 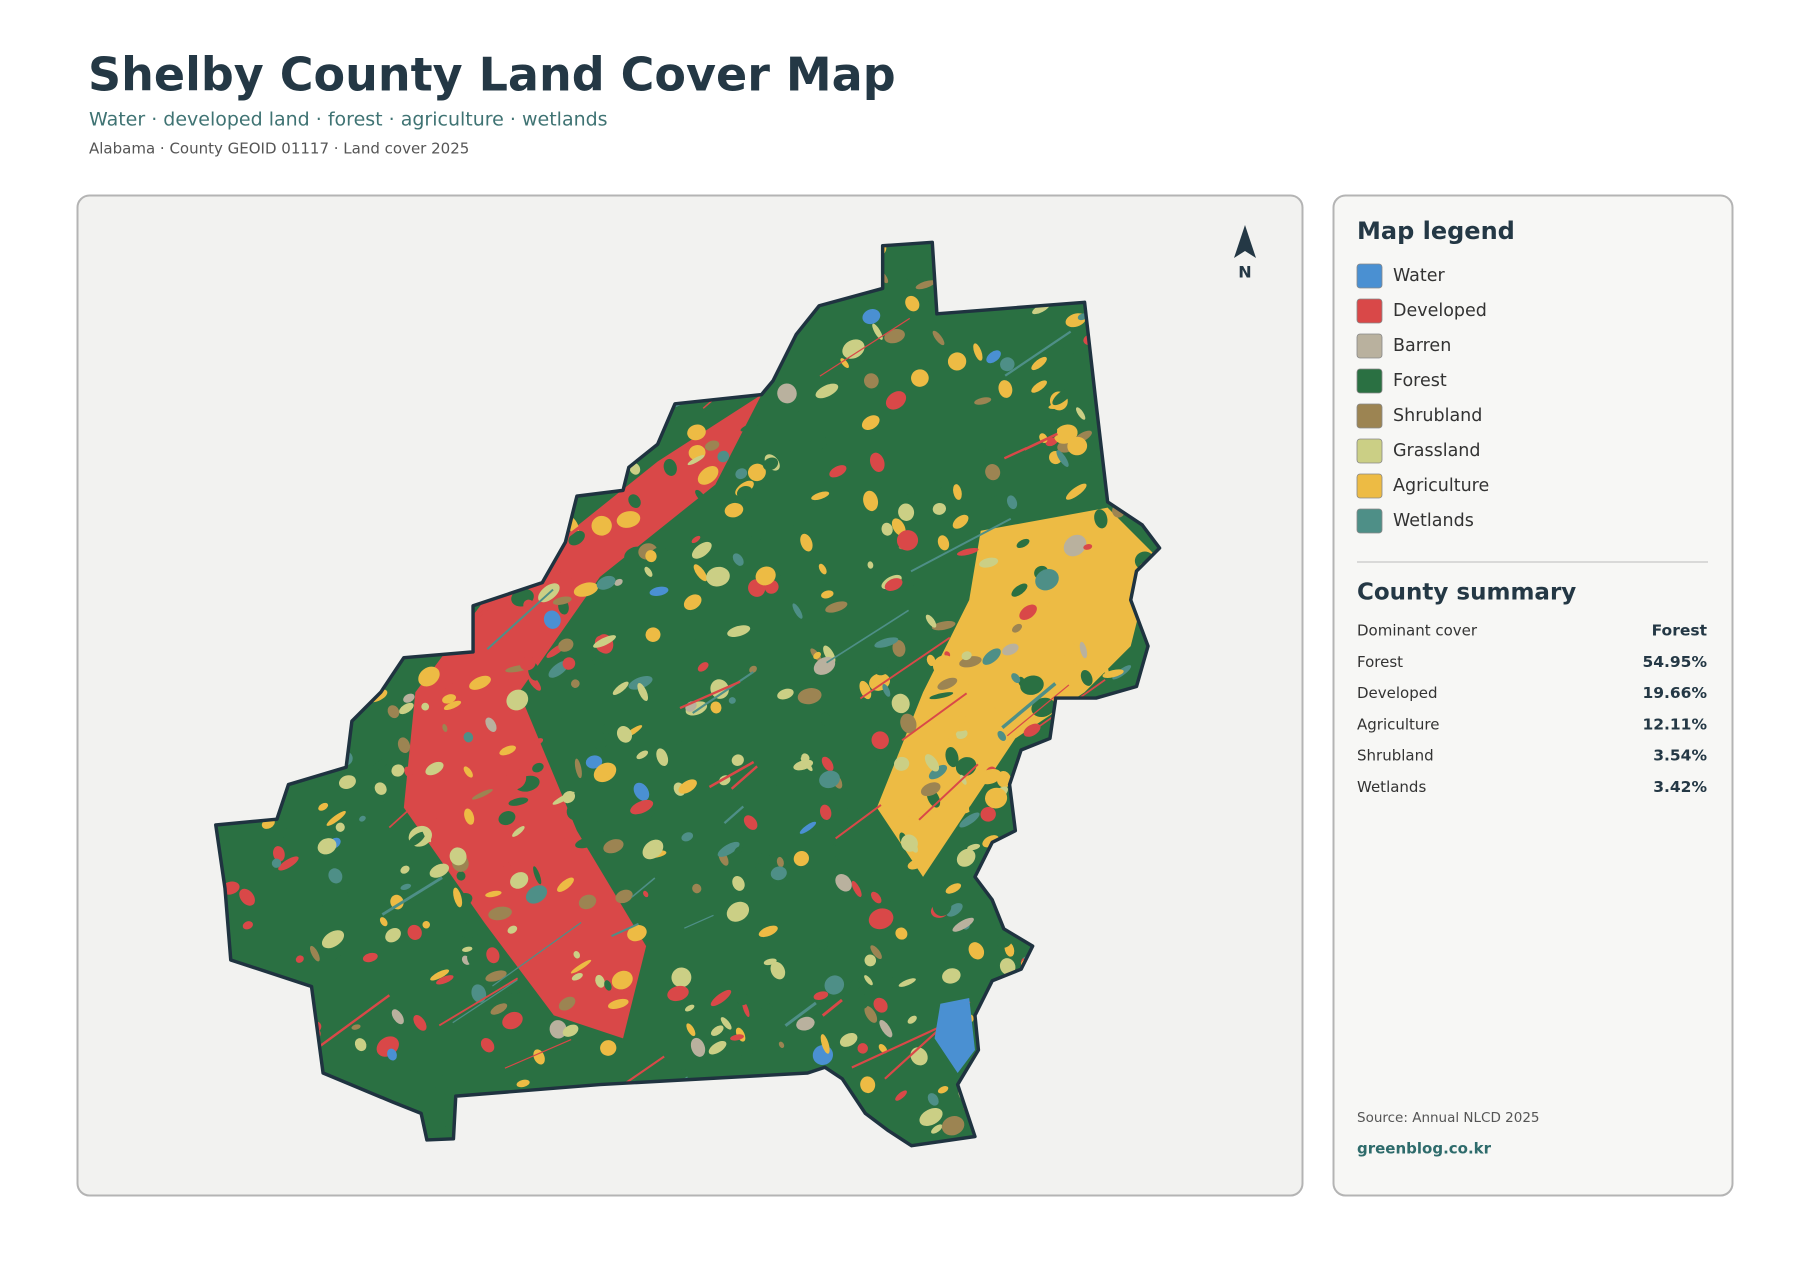 What do you see at coordinates (1395, 756) in the screenshot?
I see `summary-label: Shrubland` at bounding box center [1395, 756].